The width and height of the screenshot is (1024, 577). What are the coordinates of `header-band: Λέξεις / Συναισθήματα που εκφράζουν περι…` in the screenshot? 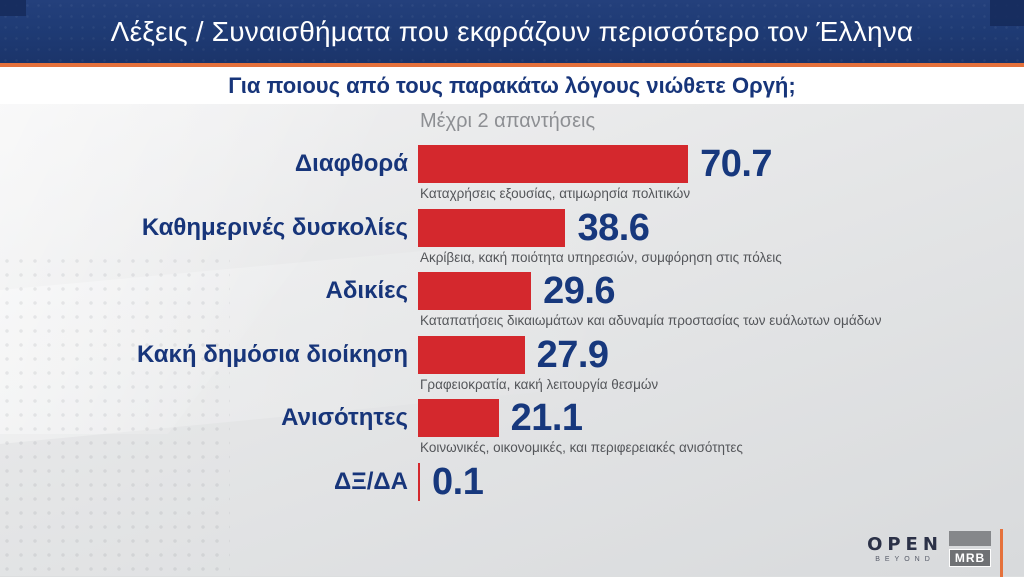 It's located at (512, 31).